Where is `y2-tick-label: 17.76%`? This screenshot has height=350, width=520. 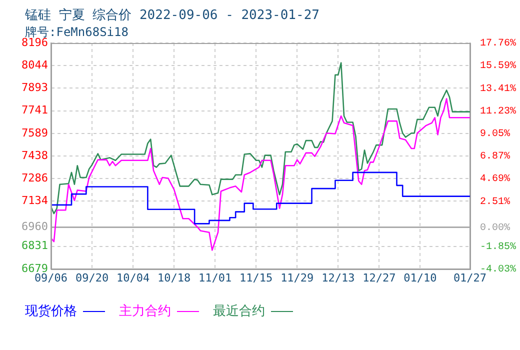
y2-tick-label: 17.76% is located at coordinates (498, 44).